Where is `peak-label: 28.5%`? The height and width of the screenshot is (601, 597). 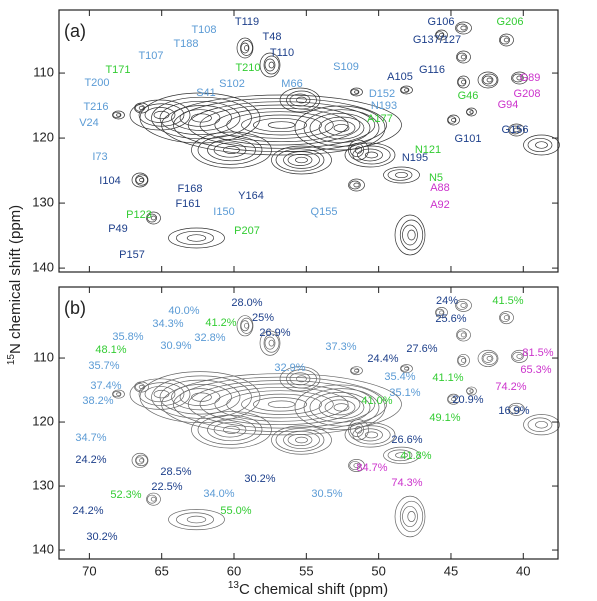 peak-label: 28.5% is located at coordinates (175, 472).